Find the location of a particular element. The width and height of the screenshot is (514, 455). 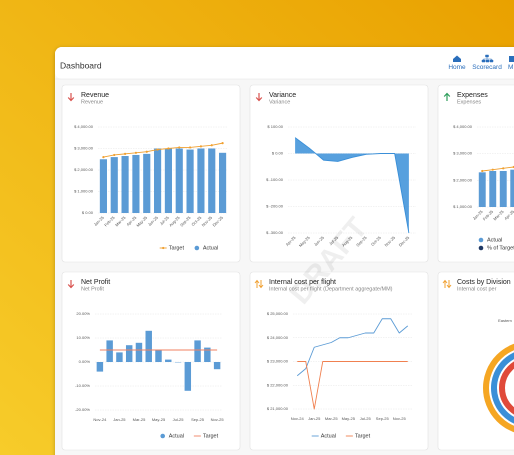

y-tick-label: -20.00% is located at coordinates (82, 409).